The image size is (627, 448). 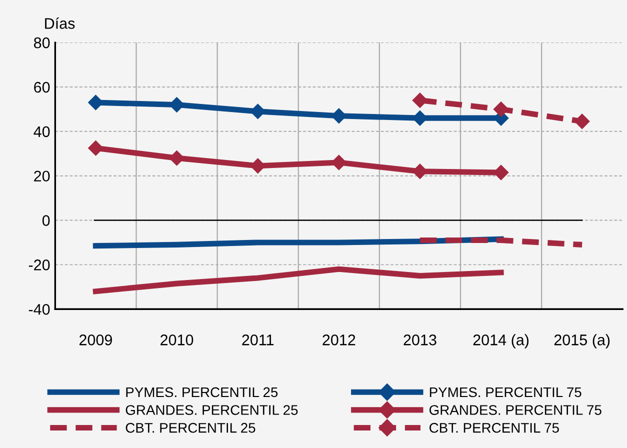 What do you see at coordinates (191, 427) in the screenshot?
I see `legend-label: CBT. PERCENTIL 25` at bounding box center [191, 427].